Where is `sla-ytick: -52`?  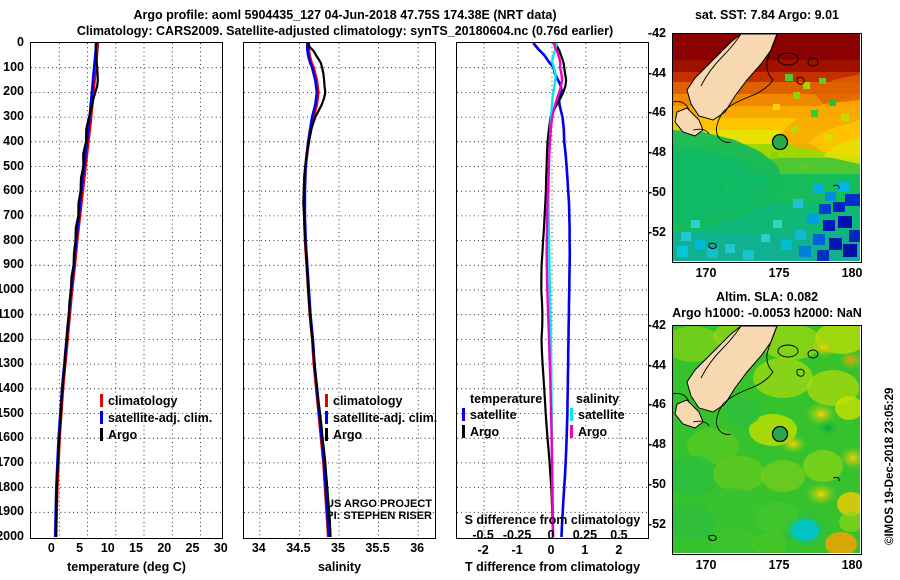
sla-ytick: -52 is located at coordinates (656, 523).